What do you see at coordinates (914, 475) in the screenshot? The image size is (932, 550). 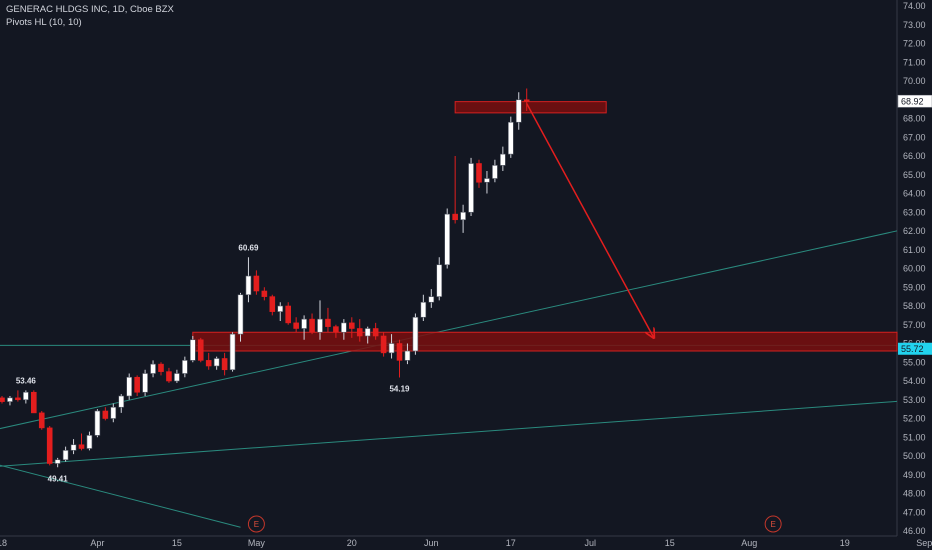 I see `y-tick-label: 49.00` at bounding box center [914, 475].